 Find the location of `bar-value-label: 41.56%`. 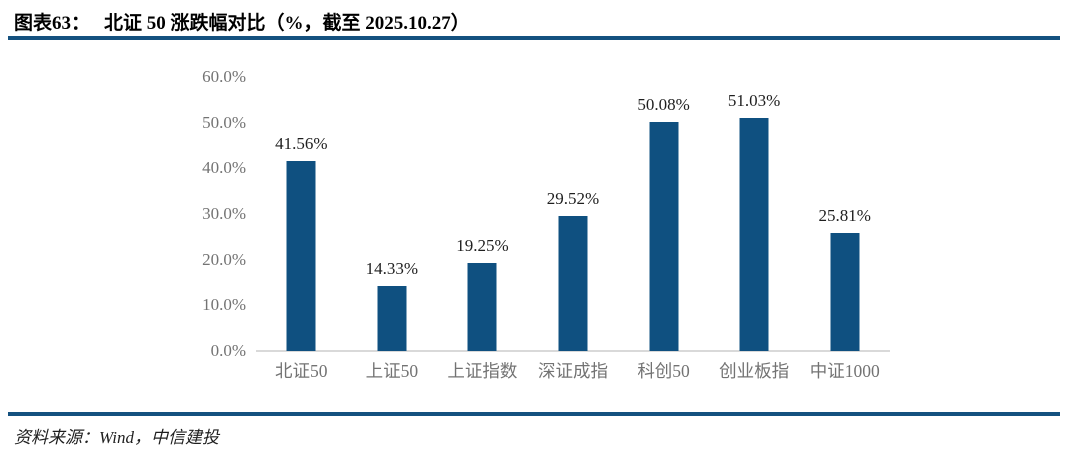

bar-value-label: 41.56% is located at coordinates (301, 144).